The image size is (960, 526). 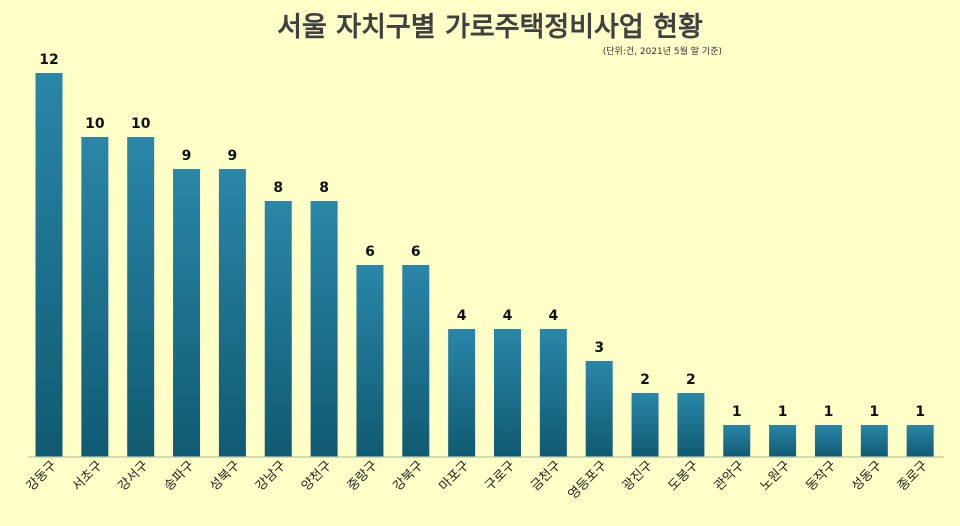 What do you see at coordinates (324, 188) in the screenshot?
I see `data-label-양천구: 8` at bounding box center [324, 188].